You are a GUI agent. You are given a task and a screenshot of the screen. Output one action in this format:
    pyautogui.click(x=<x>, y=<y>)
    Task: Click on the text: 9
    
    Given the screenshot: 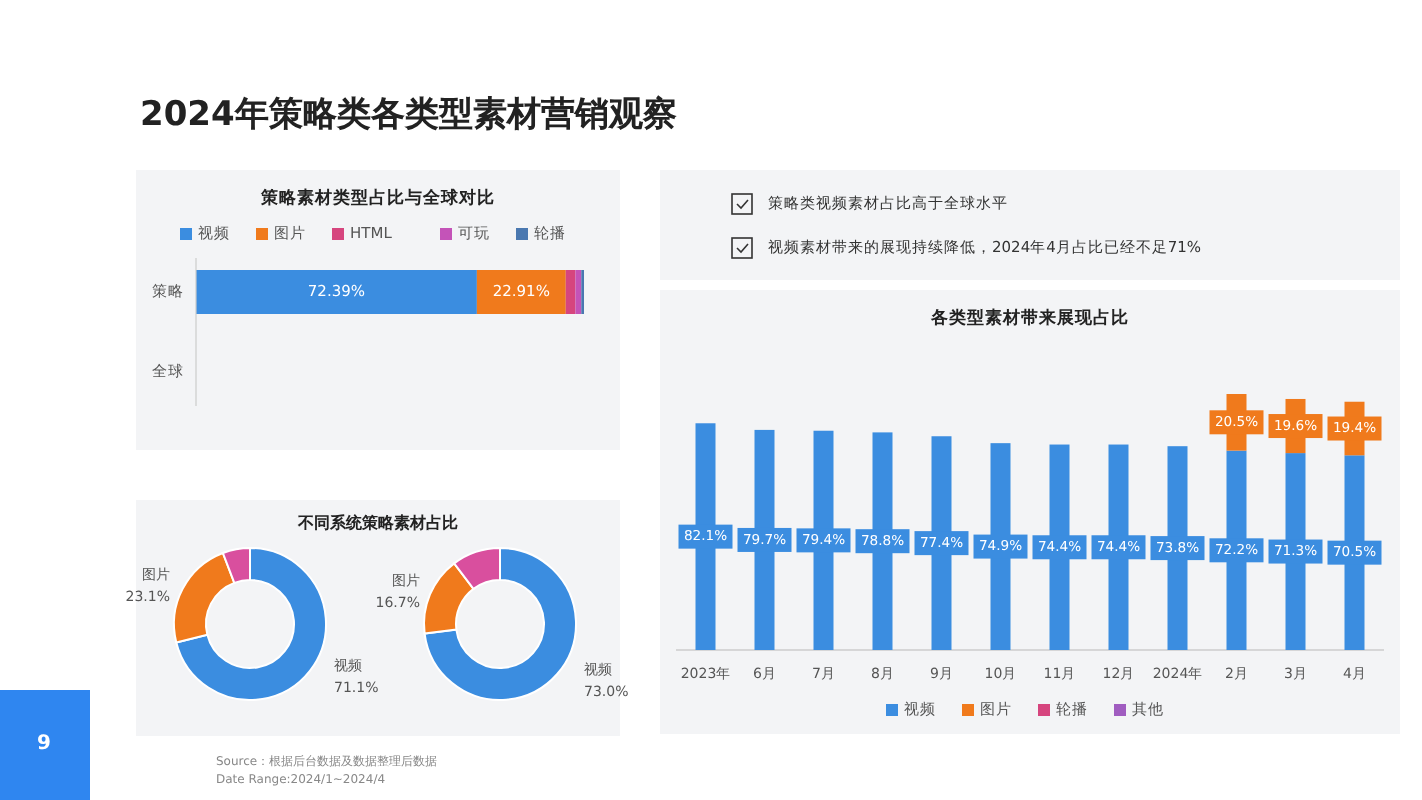 What is the action you would take?
    pyautogui.click(x=44, y=744)
    